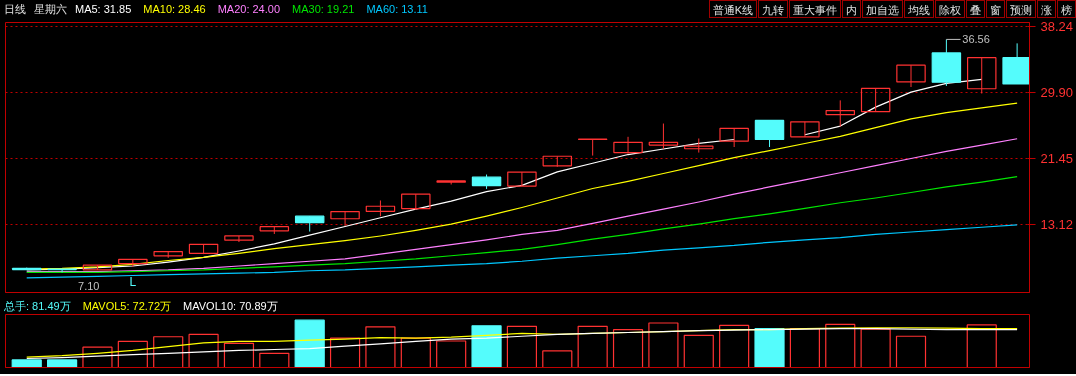  I want to click on text: 重大事件, so click(815, 9).